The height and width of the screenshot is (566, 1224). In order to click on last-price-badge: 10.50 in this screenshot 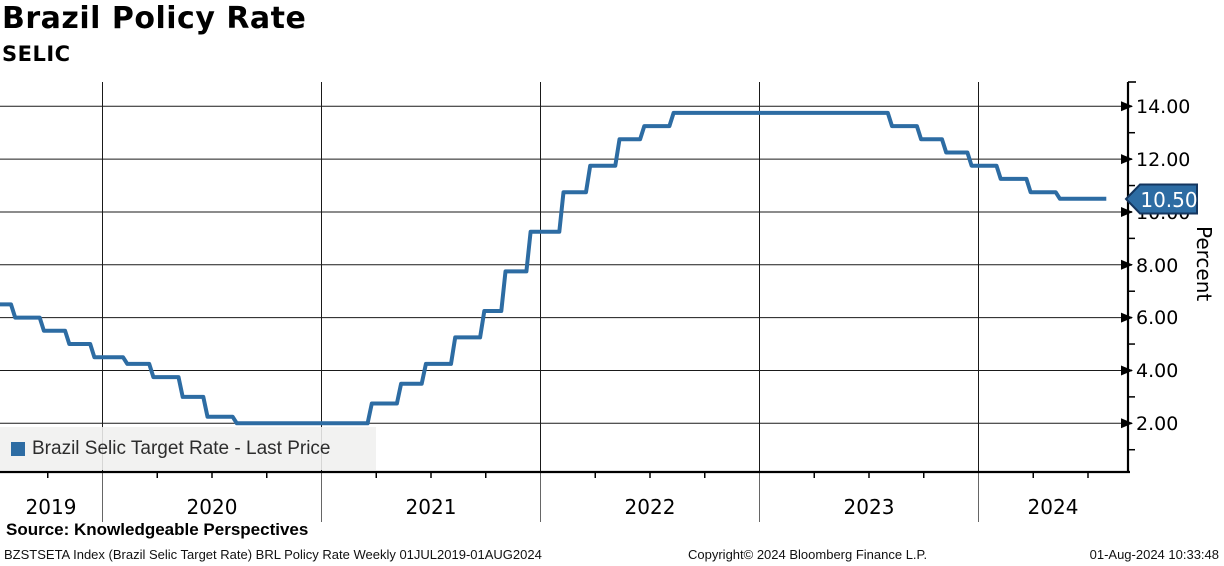, I will do `click(1161, 199)`.